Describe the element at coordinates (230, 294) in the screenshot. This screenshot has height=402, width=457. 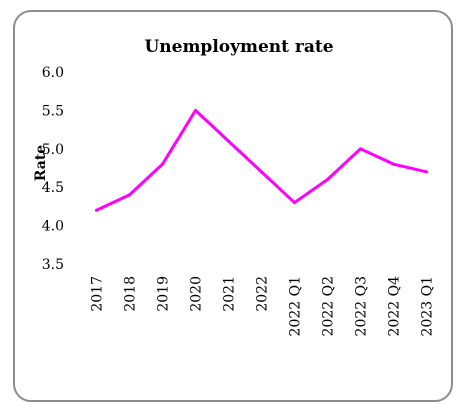
I see `x-tick-label: 2021` at that location.